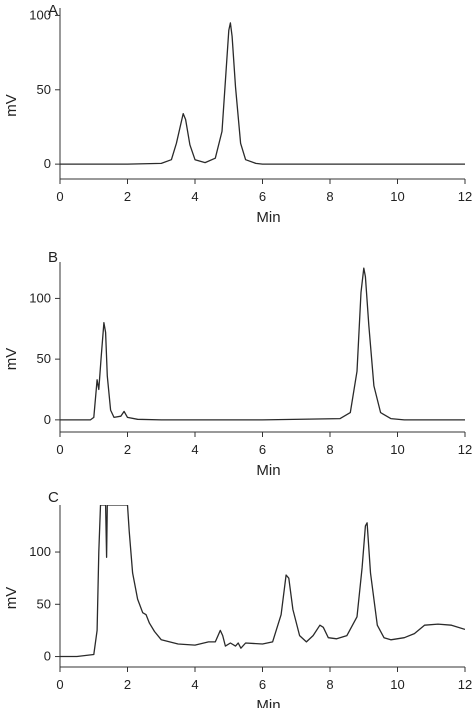 The height and width of the screenshot is (708, 474). What do you see at coordinates (53, 10) in the screenshot?
I see `panel-label: A` at bounding box center [53, 10].